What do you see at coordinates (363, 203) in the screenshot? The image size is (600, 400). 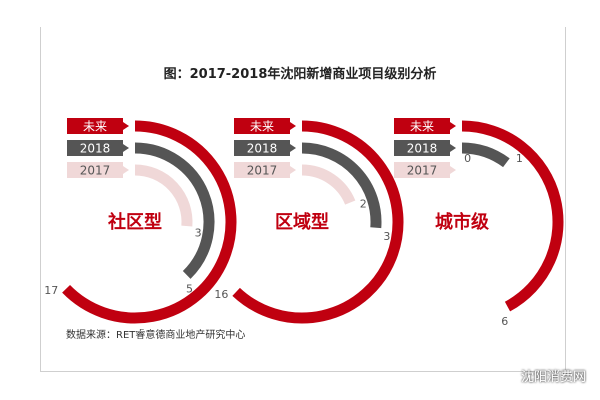 I see `value-label: 2` at bounding box center [363, 203].